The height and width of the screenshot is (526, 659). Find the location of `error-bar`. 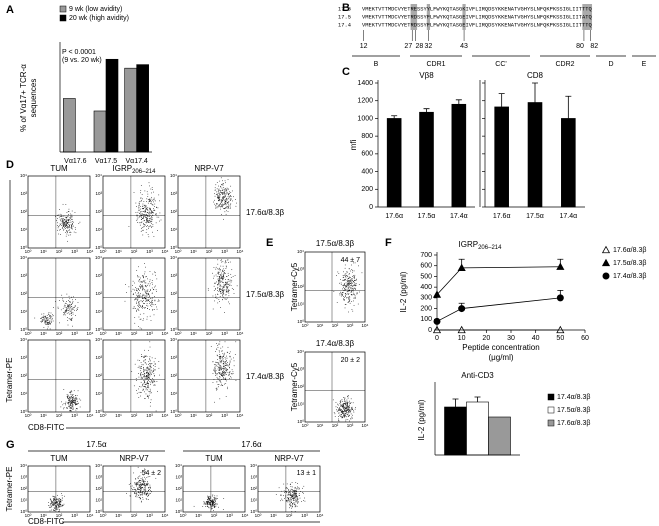

error-bar is located at coordinates (394, 117).